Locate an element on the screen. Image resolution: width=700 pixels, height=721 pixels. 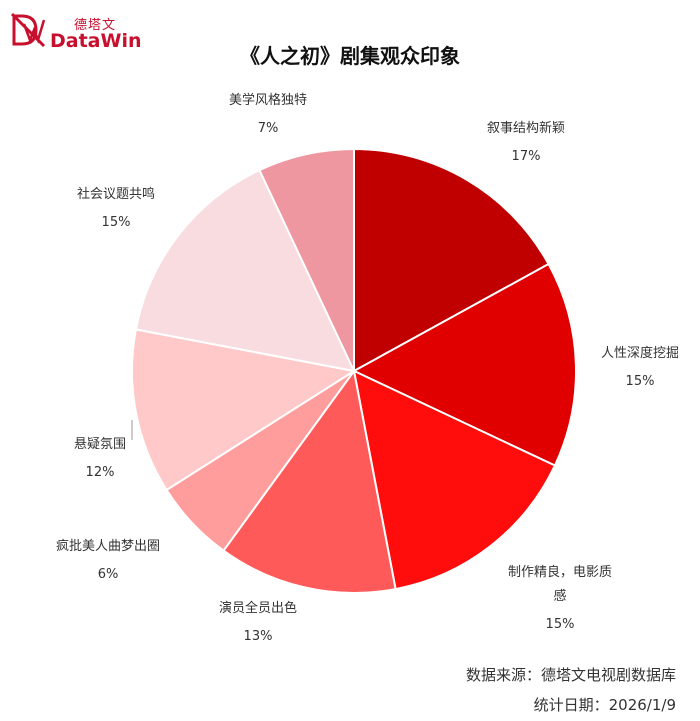
logo-english-text: DataWin is located at coordinates (96, 41).